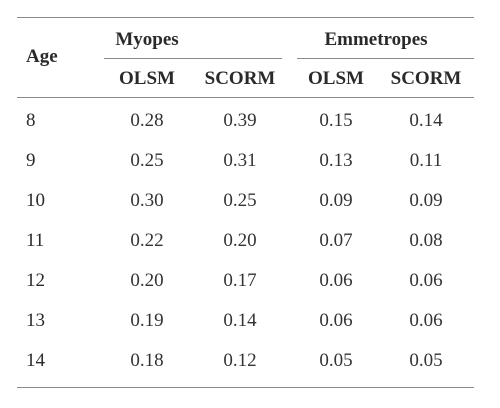 This screenshot has width=500, height=408. I want to click on age-cell: 9, so click(31, 160).